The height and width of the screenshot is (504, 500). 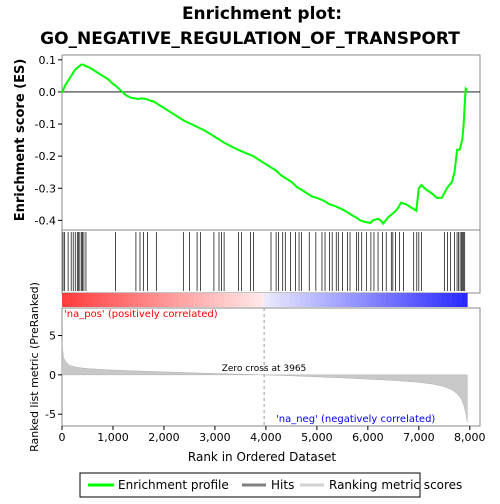 What do you see at coordinates (52, 336) in the screenshot?
I see `metric-y-tick-label: 5` at bounding box center [52, 336].